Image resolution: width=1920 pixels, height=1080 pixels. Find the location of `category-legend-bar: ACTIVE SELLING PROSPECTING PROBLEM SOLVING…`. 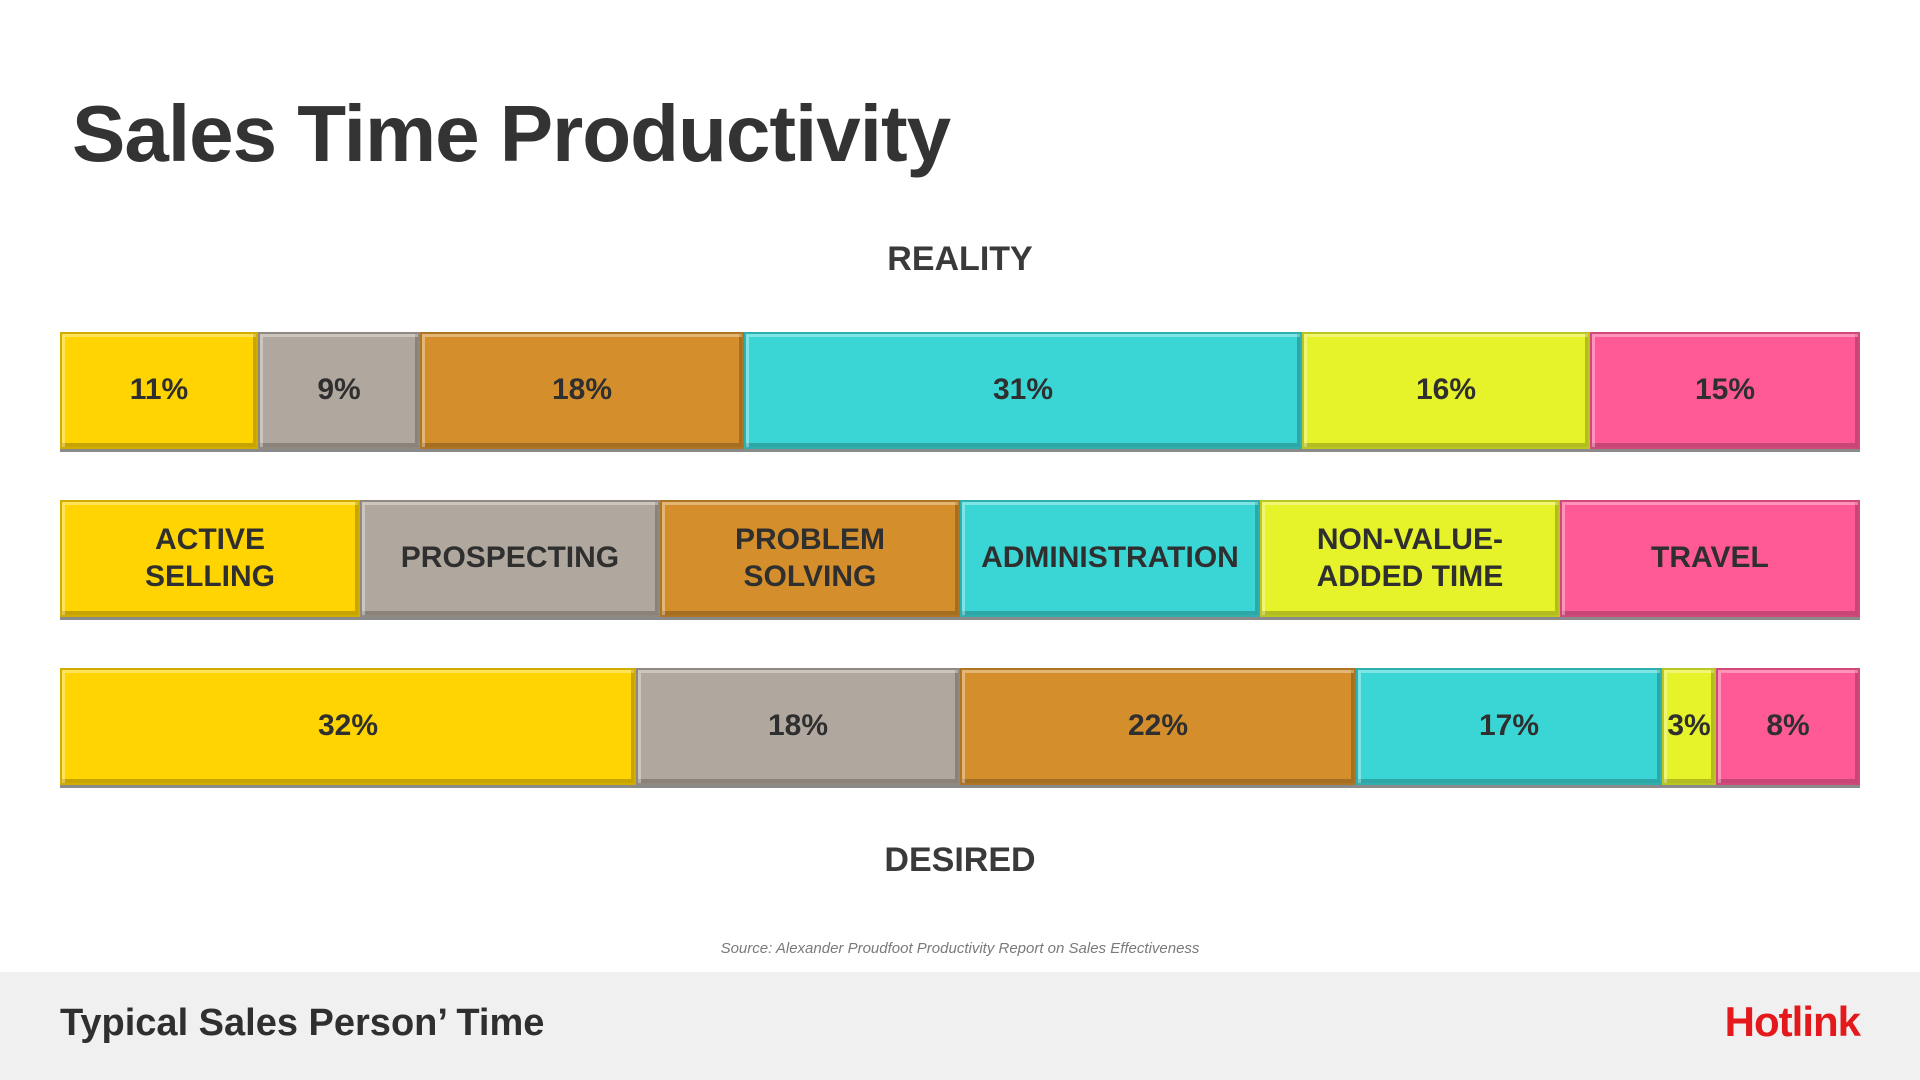

category-legend-bar: ACTIVE SELLING PROSPECTING PROBLEM SOLVING… is located at coordinates (960, 560).